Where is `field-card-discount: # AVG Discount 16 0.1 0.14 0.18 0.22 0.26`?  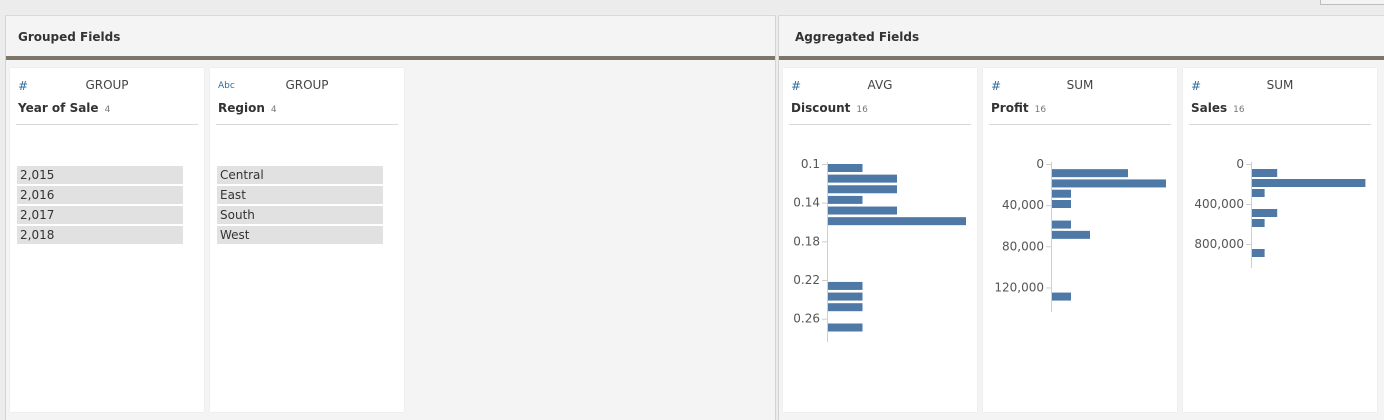 field-card-discount: # AVG Discount 16 0.1 0.14 0.18 0.22 0.26 is located at coordinates (880, 240).